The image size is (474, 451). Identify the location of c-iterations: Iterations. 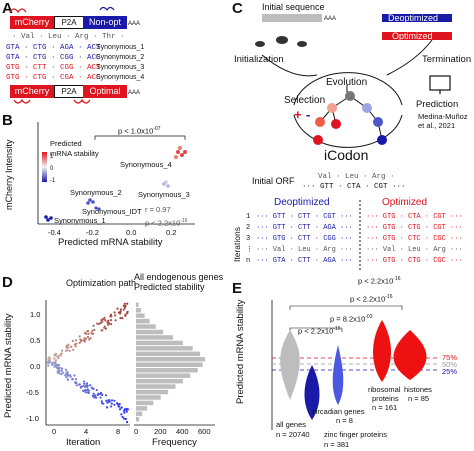
(237, 244).